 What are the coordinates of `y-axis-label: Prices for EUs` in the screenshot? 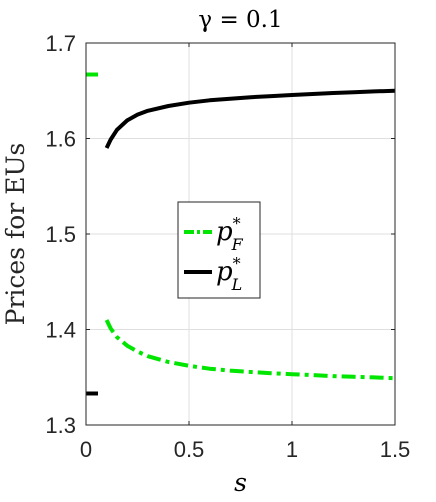 It's located at (15, 234).